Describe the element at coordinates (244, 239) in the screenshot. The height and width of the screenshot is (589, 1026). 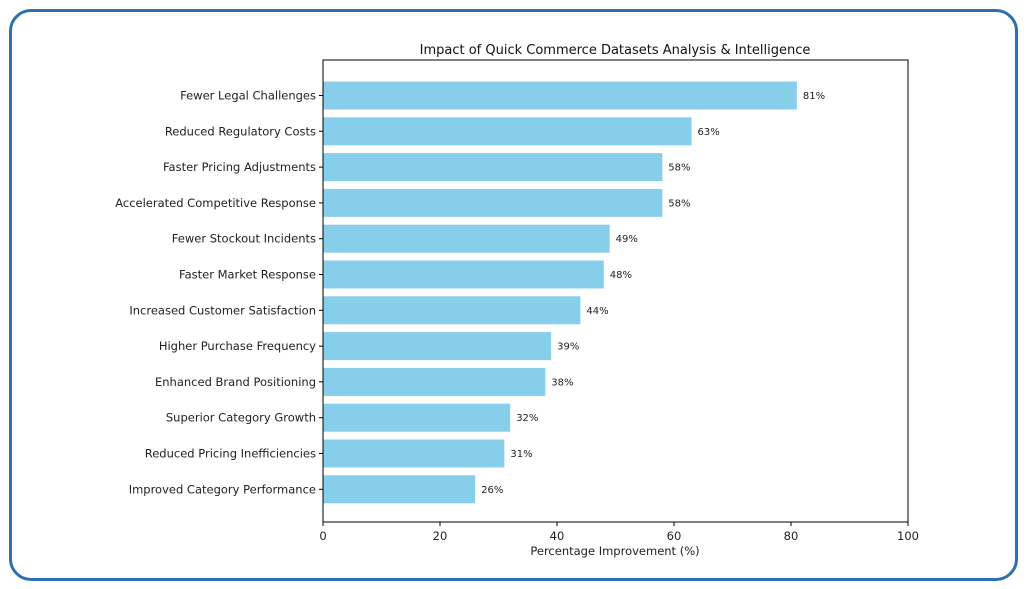
I see `category-label: Fewer Stockout Incidents` at that location.